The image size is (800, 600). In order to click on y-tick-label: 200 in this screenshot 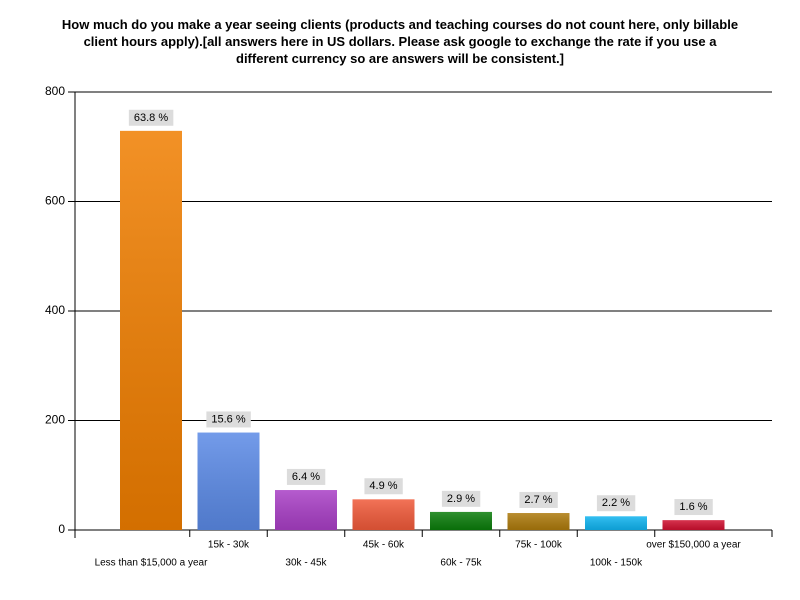, I will do `click(55, 420)`.